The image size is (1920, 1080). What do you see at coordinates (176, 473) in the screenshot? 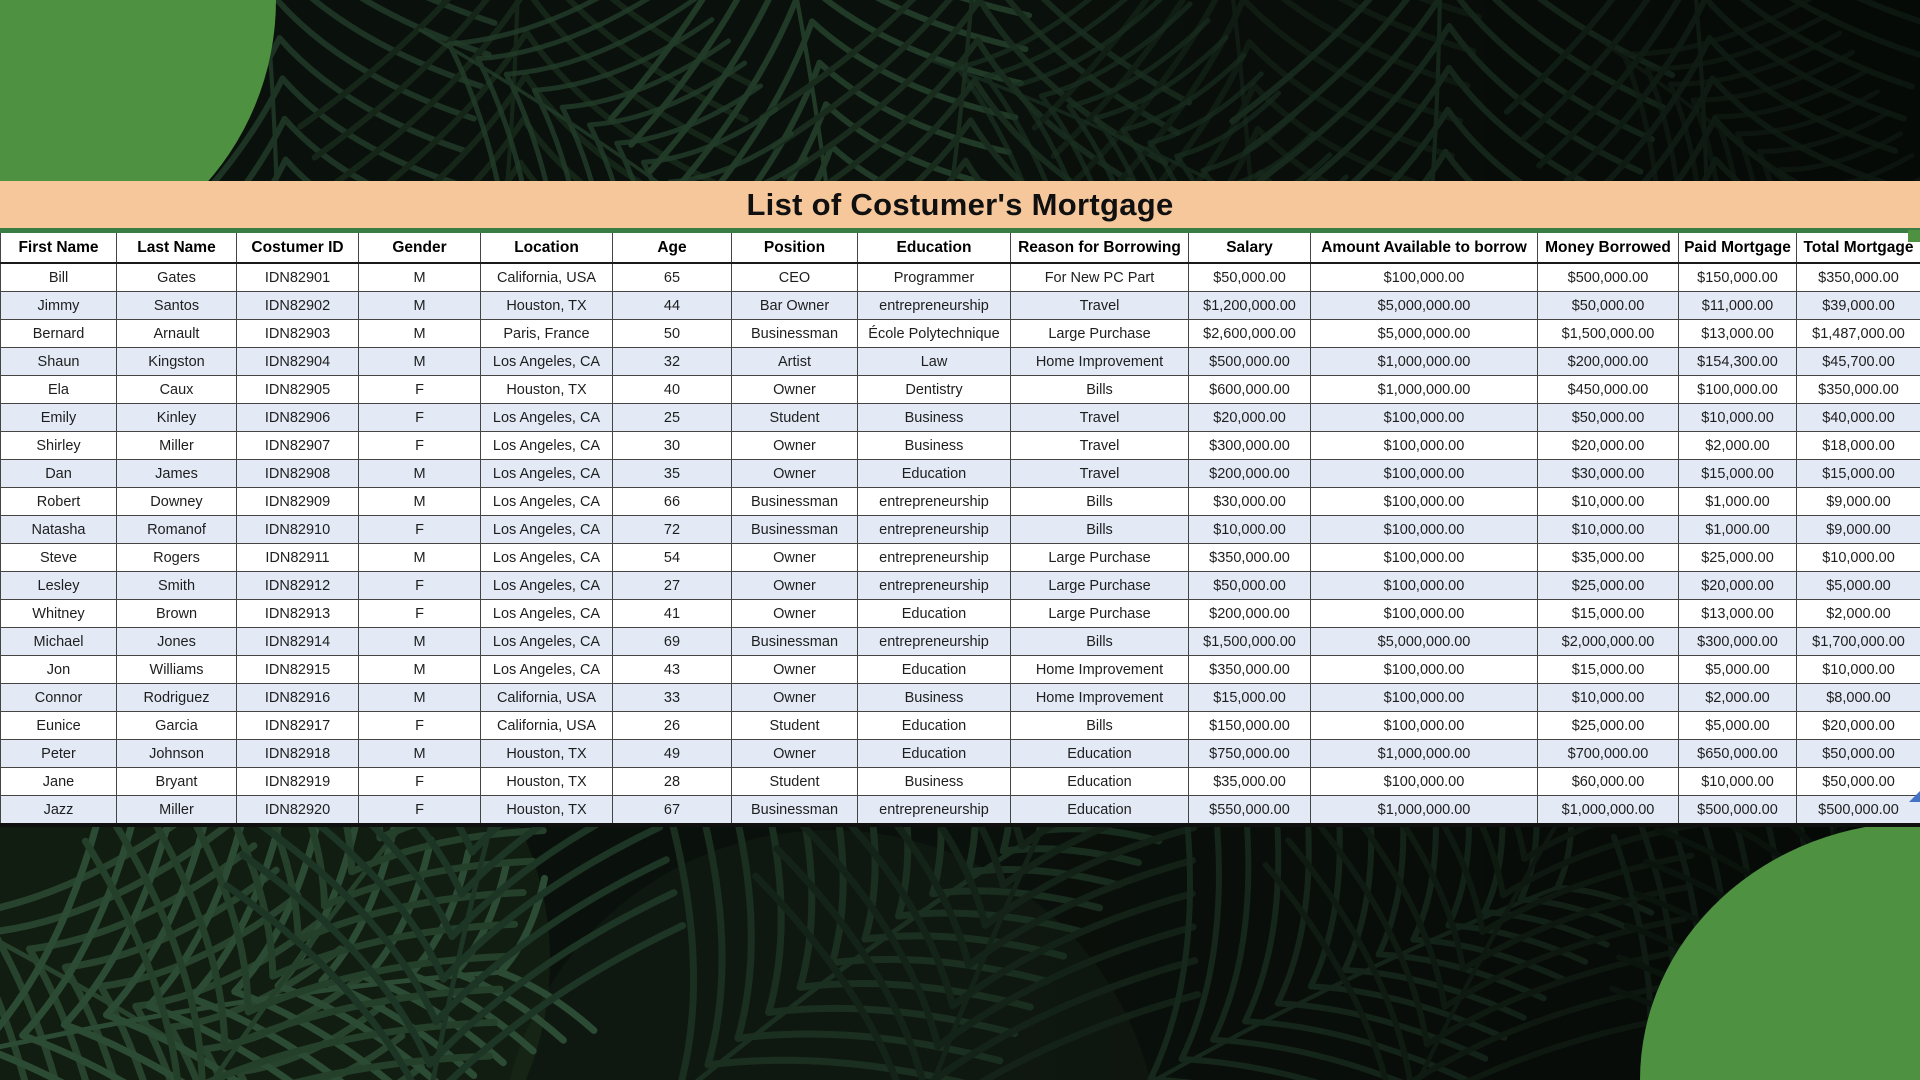
I see `table-cell: James` at bounding box center [176, 473].